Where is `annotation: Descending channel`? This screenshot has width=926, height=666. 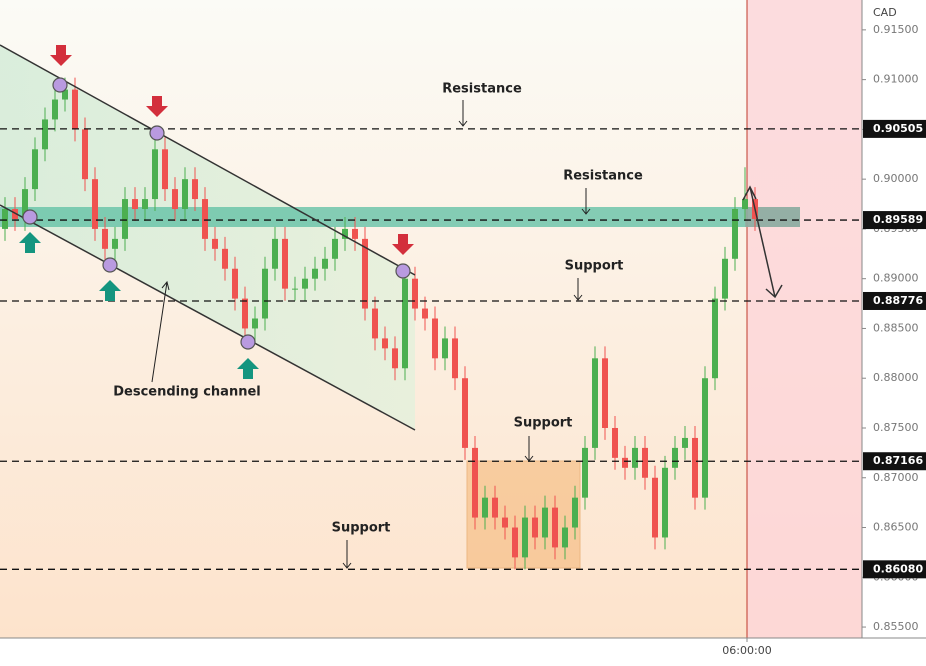
annotation: Descending channel is located at coordinates (187, 392).